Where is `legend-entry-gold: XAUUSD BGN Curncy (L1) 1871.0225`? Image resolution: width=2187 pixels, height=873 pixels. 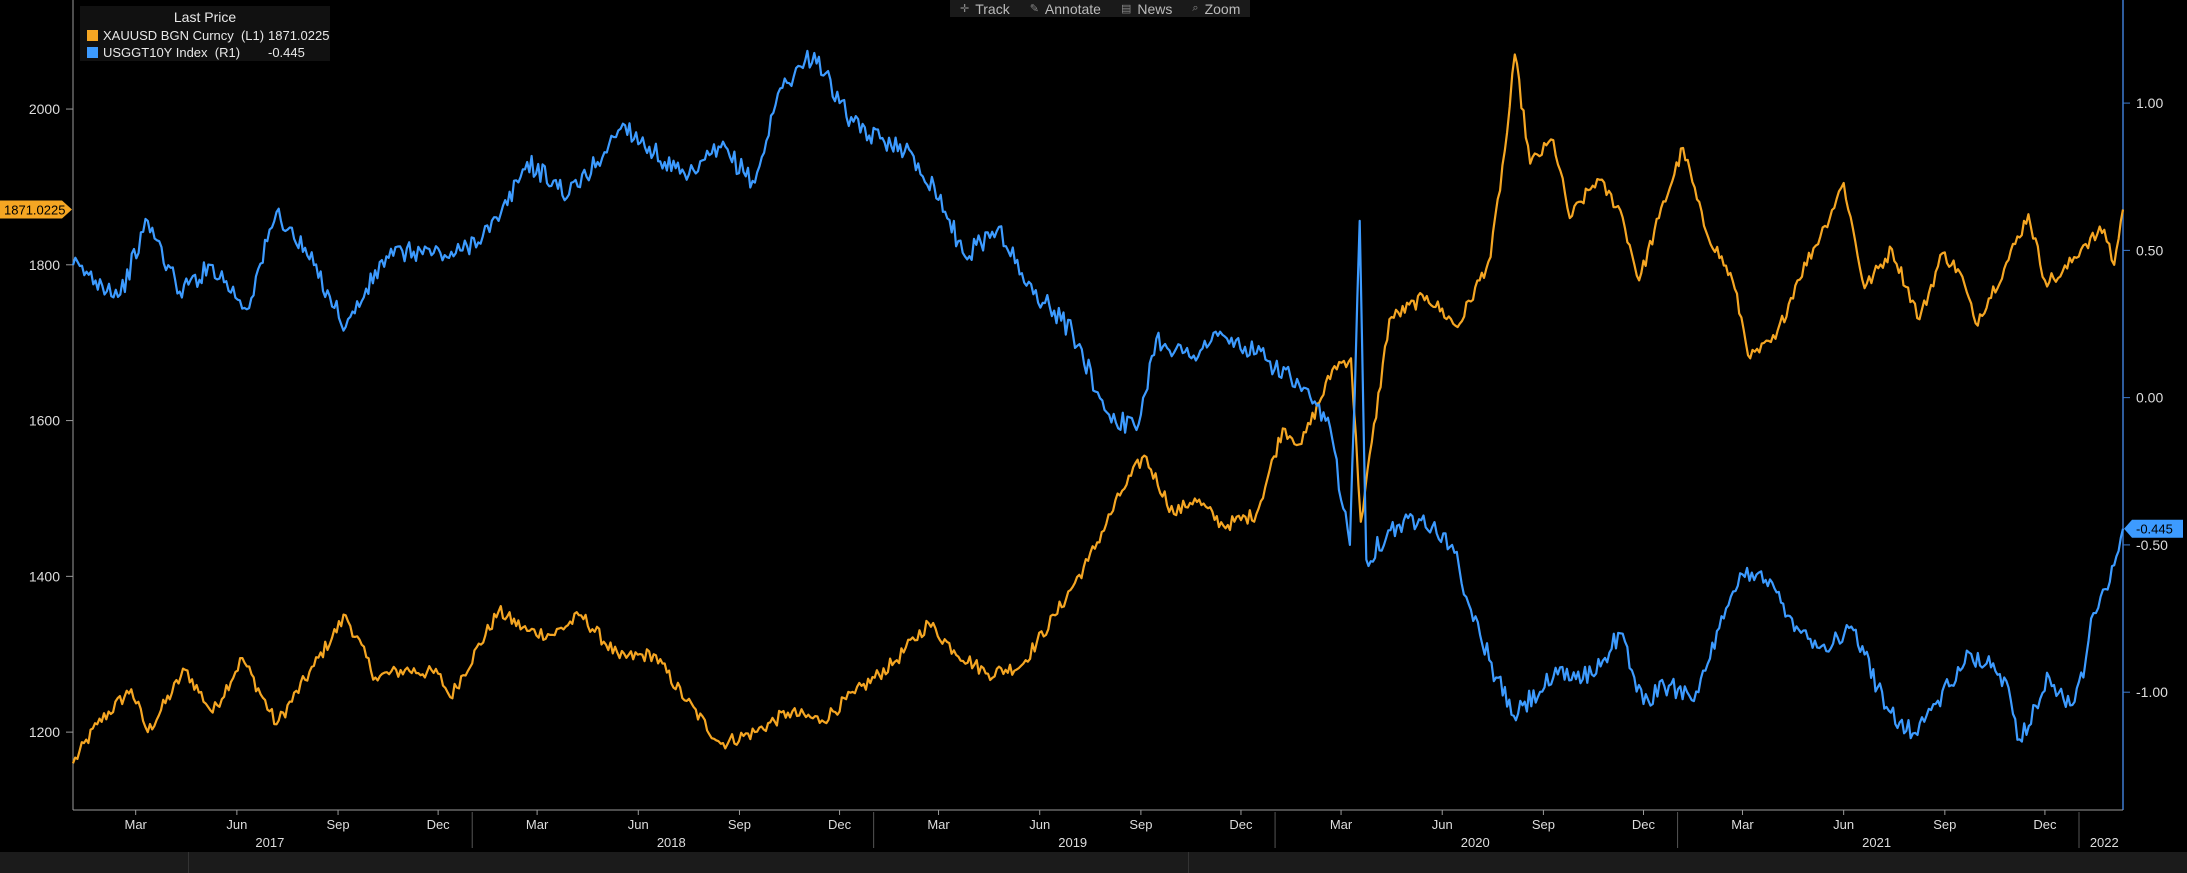
legend-entry-gold: XAUUSD BGN Curncy (L1) 1871.0225 is located at coordinates (205, 35).